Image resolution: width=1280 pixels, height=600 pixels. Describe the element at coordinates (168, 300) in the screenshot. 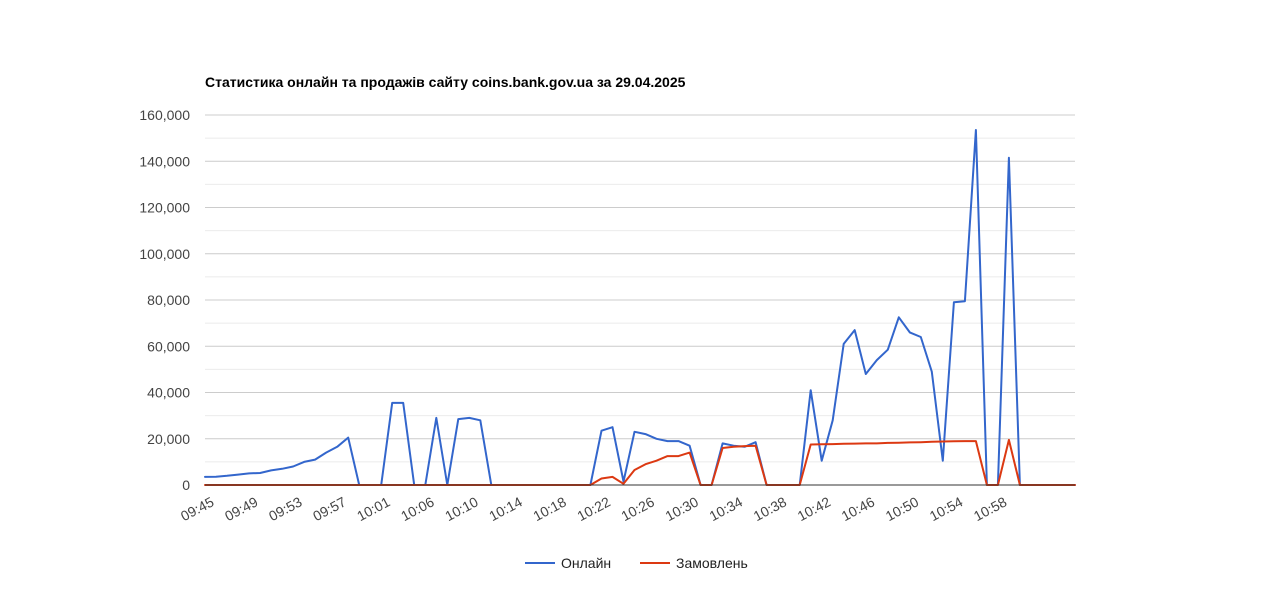

I see `y-tick-label: 80,000` at that location.